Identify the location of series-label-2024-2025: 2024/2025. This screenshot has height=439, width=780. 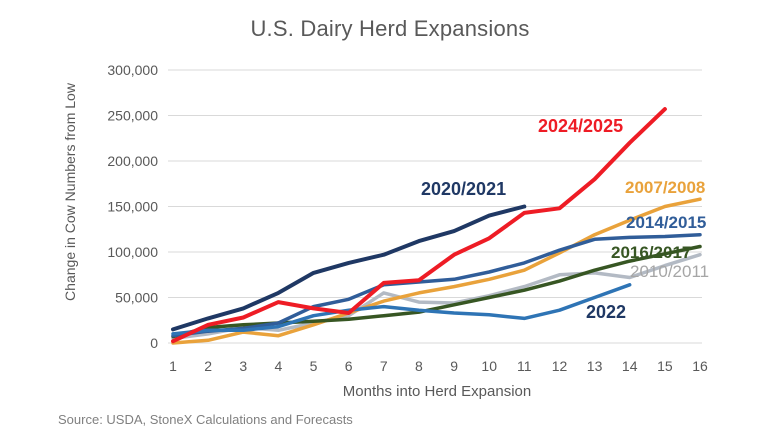
(581, 126).